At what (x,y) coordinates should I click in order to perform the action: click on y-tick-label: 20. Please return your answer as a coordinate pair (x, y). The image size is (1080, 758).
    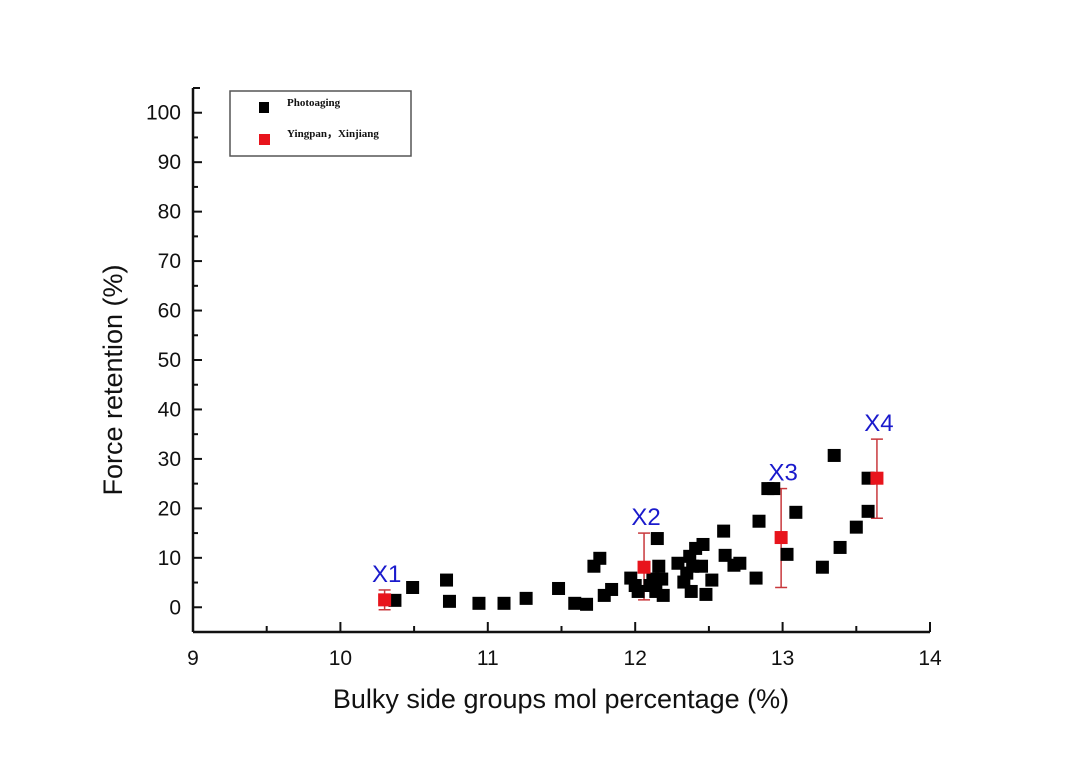
    Looking at the image, I should click on (169, 508).